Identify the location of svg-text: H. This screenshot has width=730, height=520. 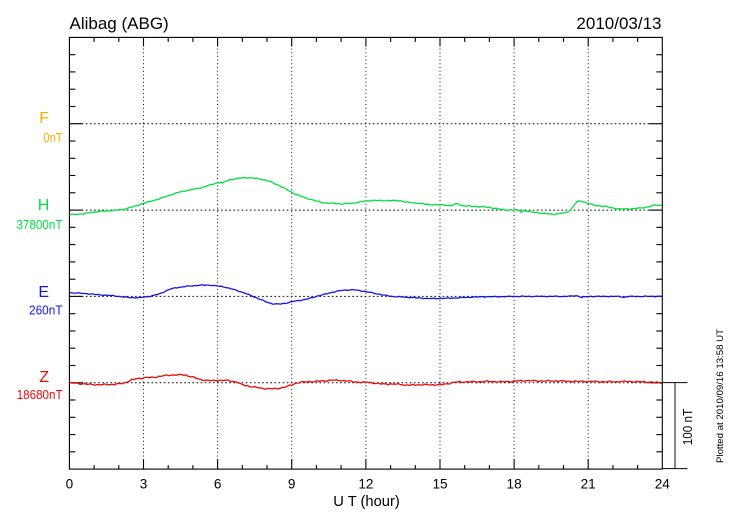
(44, 205).